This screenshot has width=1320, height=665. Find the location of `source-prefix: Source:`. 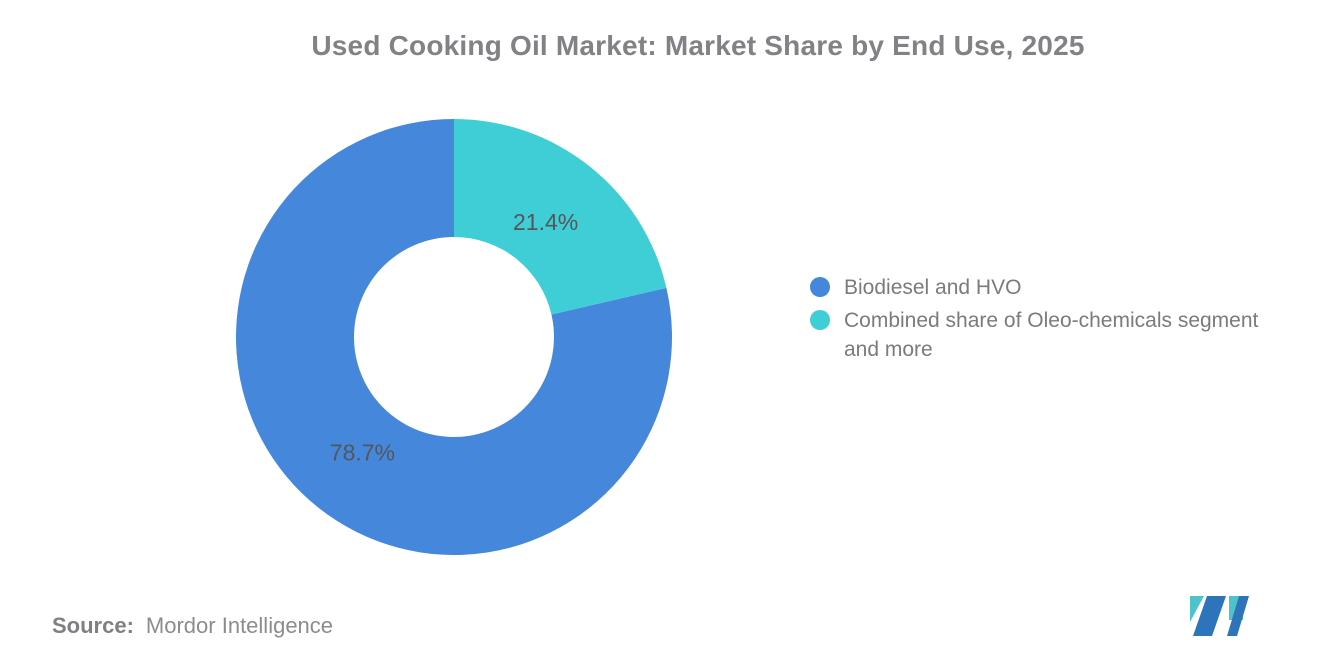

source-prefix: Source: is located at coordinates (93, 625).